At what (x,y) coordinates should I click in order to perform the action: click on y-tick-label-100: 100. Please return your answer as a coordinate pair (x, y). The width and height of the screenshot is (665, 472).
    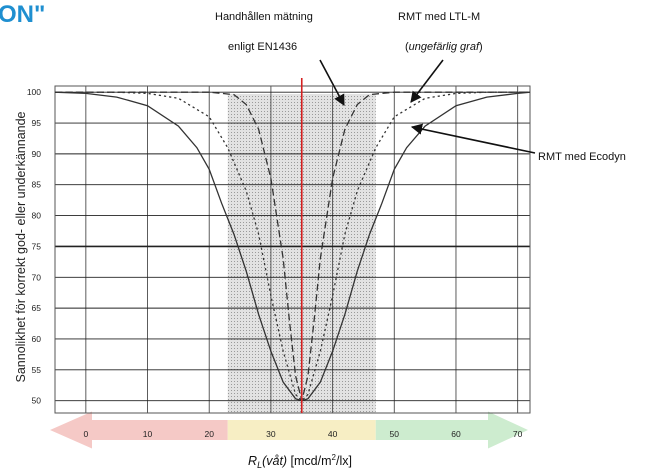
    Looking at the image, I should click on (34, 92).